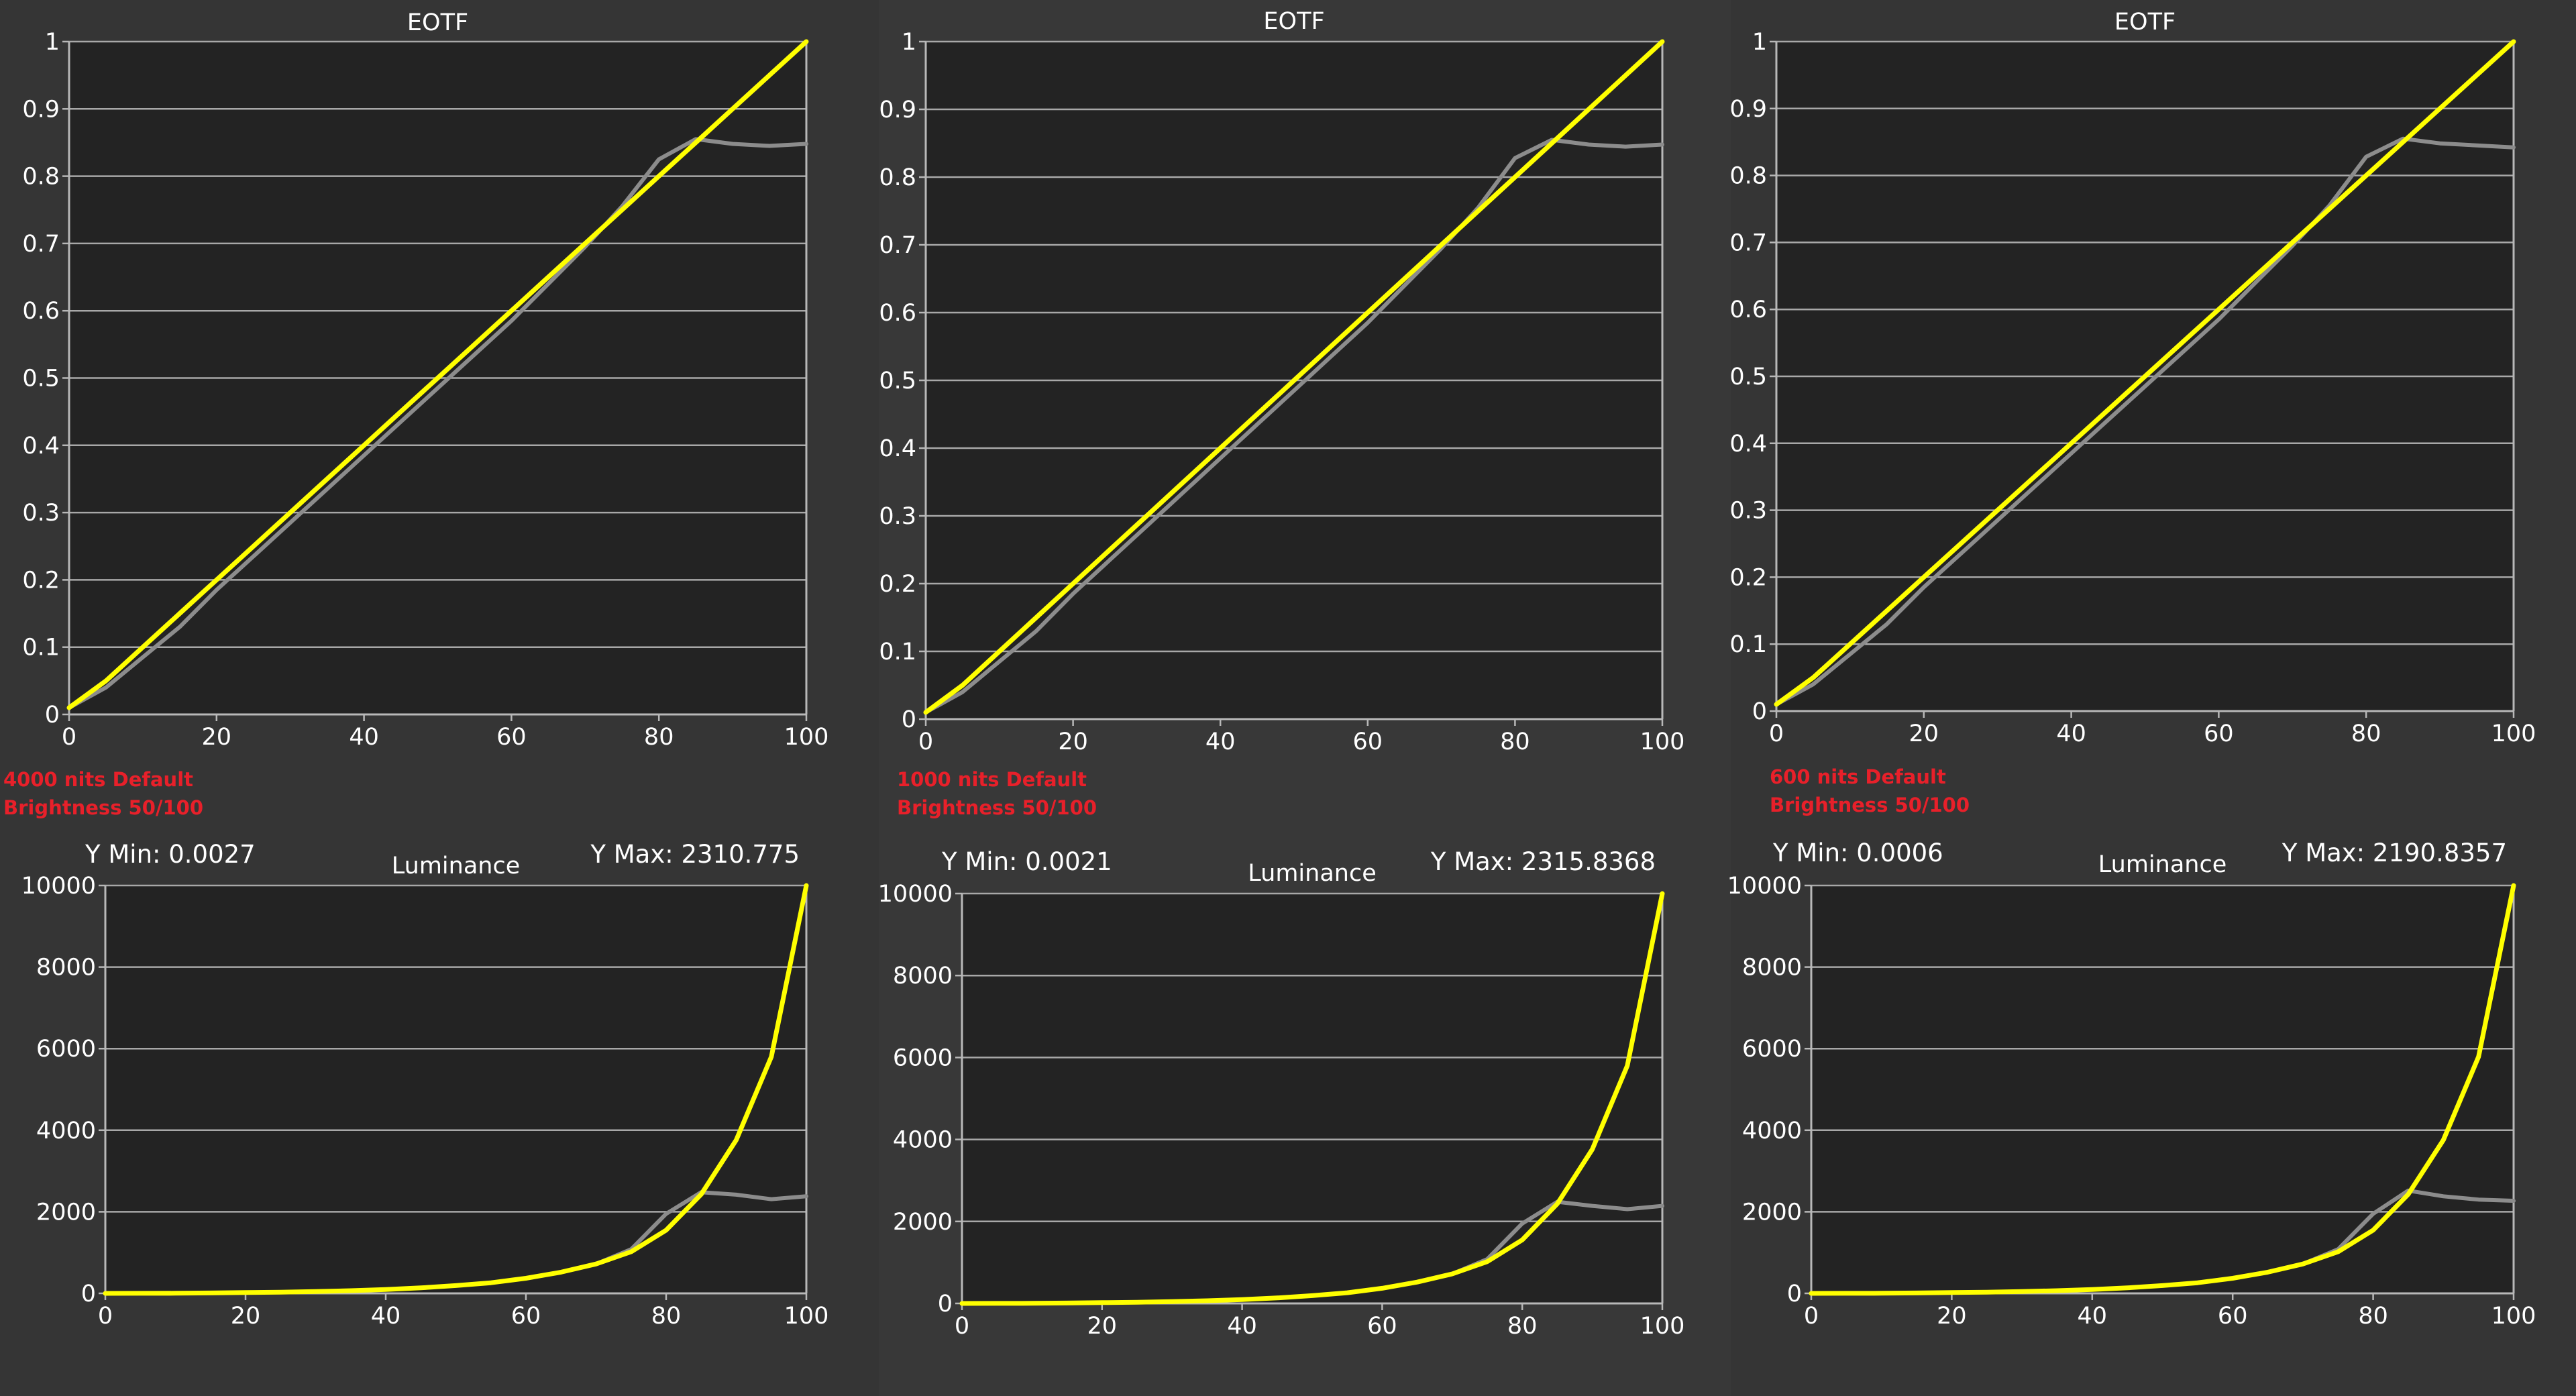 This screenshot has width=2576, height=1396. Describe the element at coordinates (2394, 853) in the screenshot. I see `y-max-label: Y Max: 2190.8357` at that location.